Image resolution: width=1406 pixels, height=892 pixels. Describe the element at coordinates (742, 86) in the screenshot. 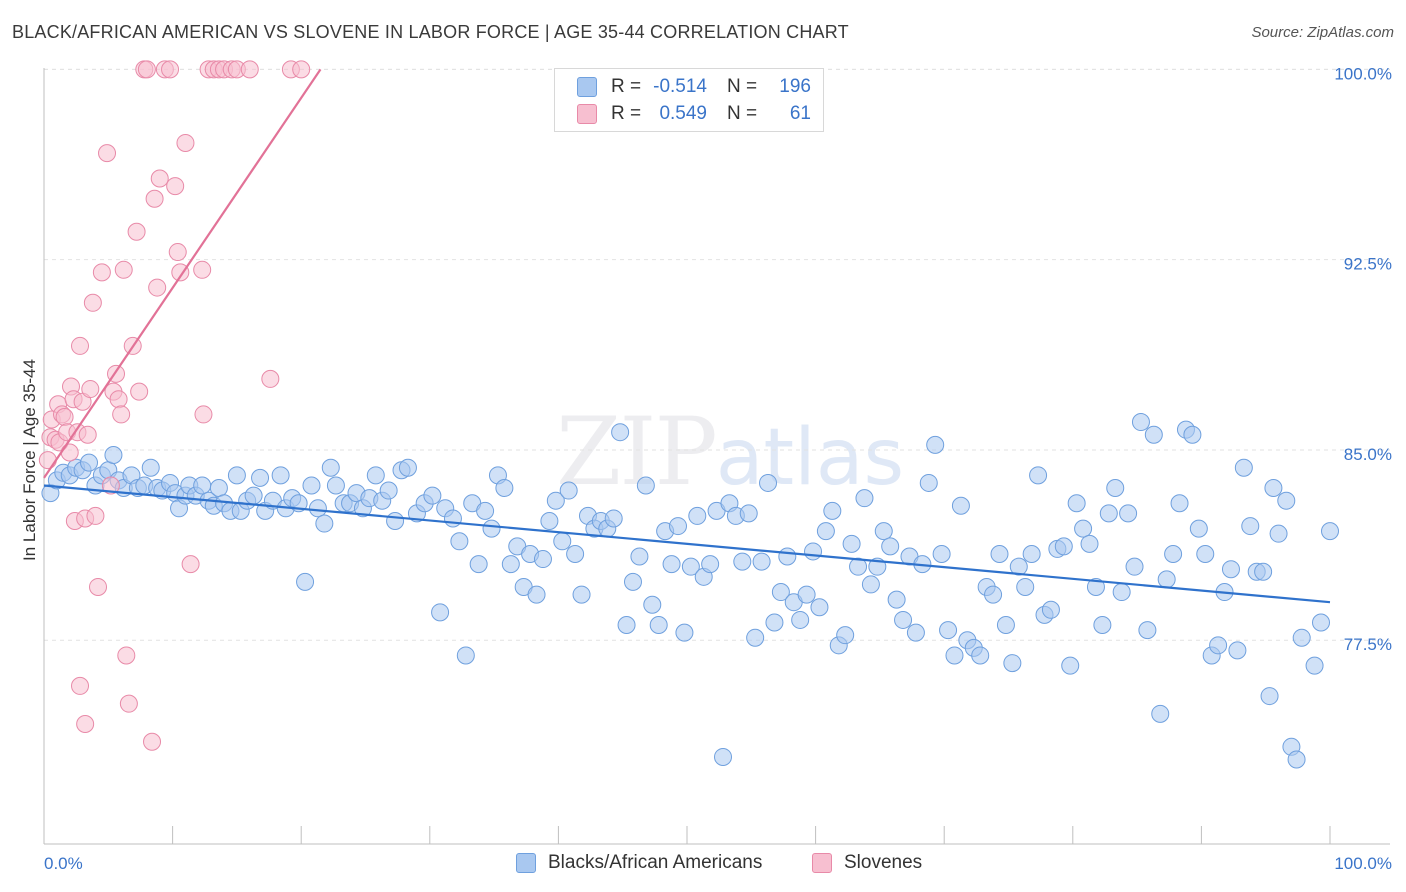

I see `legend-n-label: N =` at that location.